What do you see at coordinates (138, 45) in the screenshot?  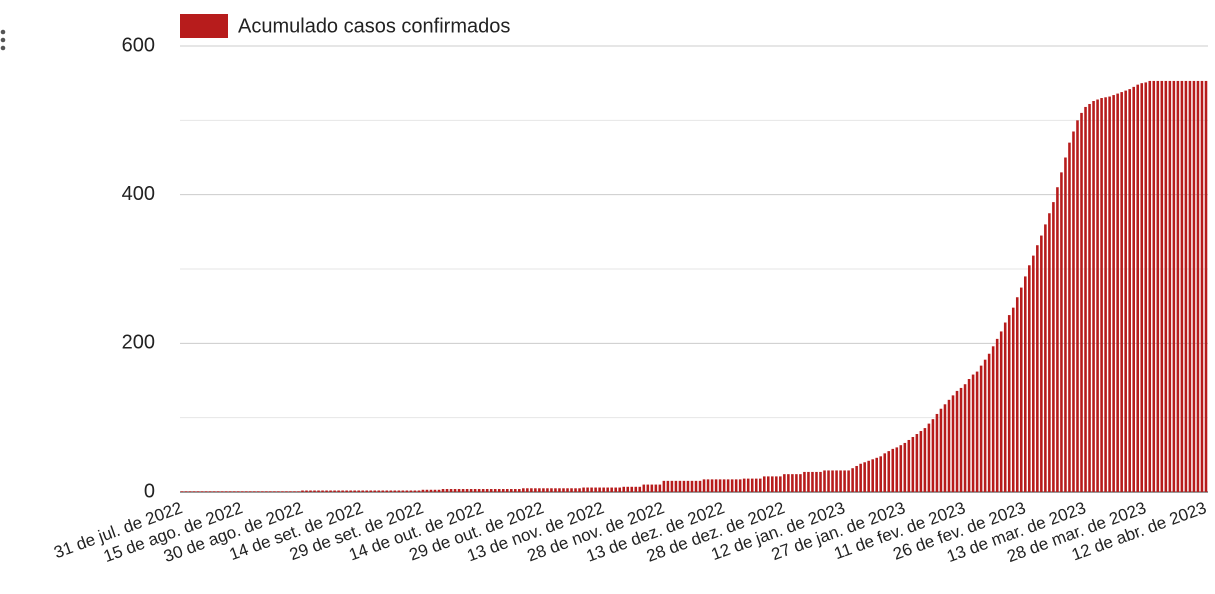 I see `y-tick-label: 600` at bounding box center [138, 45].